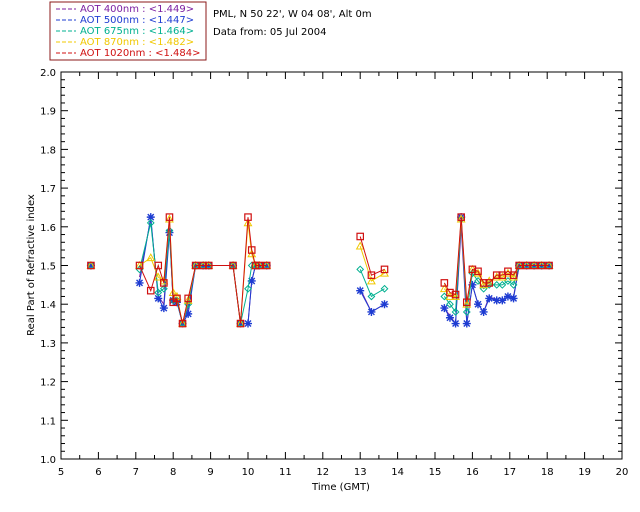  What do you see at coordinates (360, 472) in the screenshot?
I see `x-tick-label: 13` at bounding box center [360, 472].